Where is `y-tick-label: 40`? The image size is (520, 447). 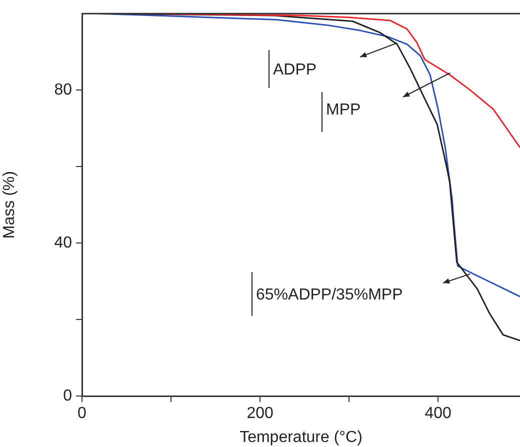
y-tick-label: 40 is located at coordinates (63, 243).